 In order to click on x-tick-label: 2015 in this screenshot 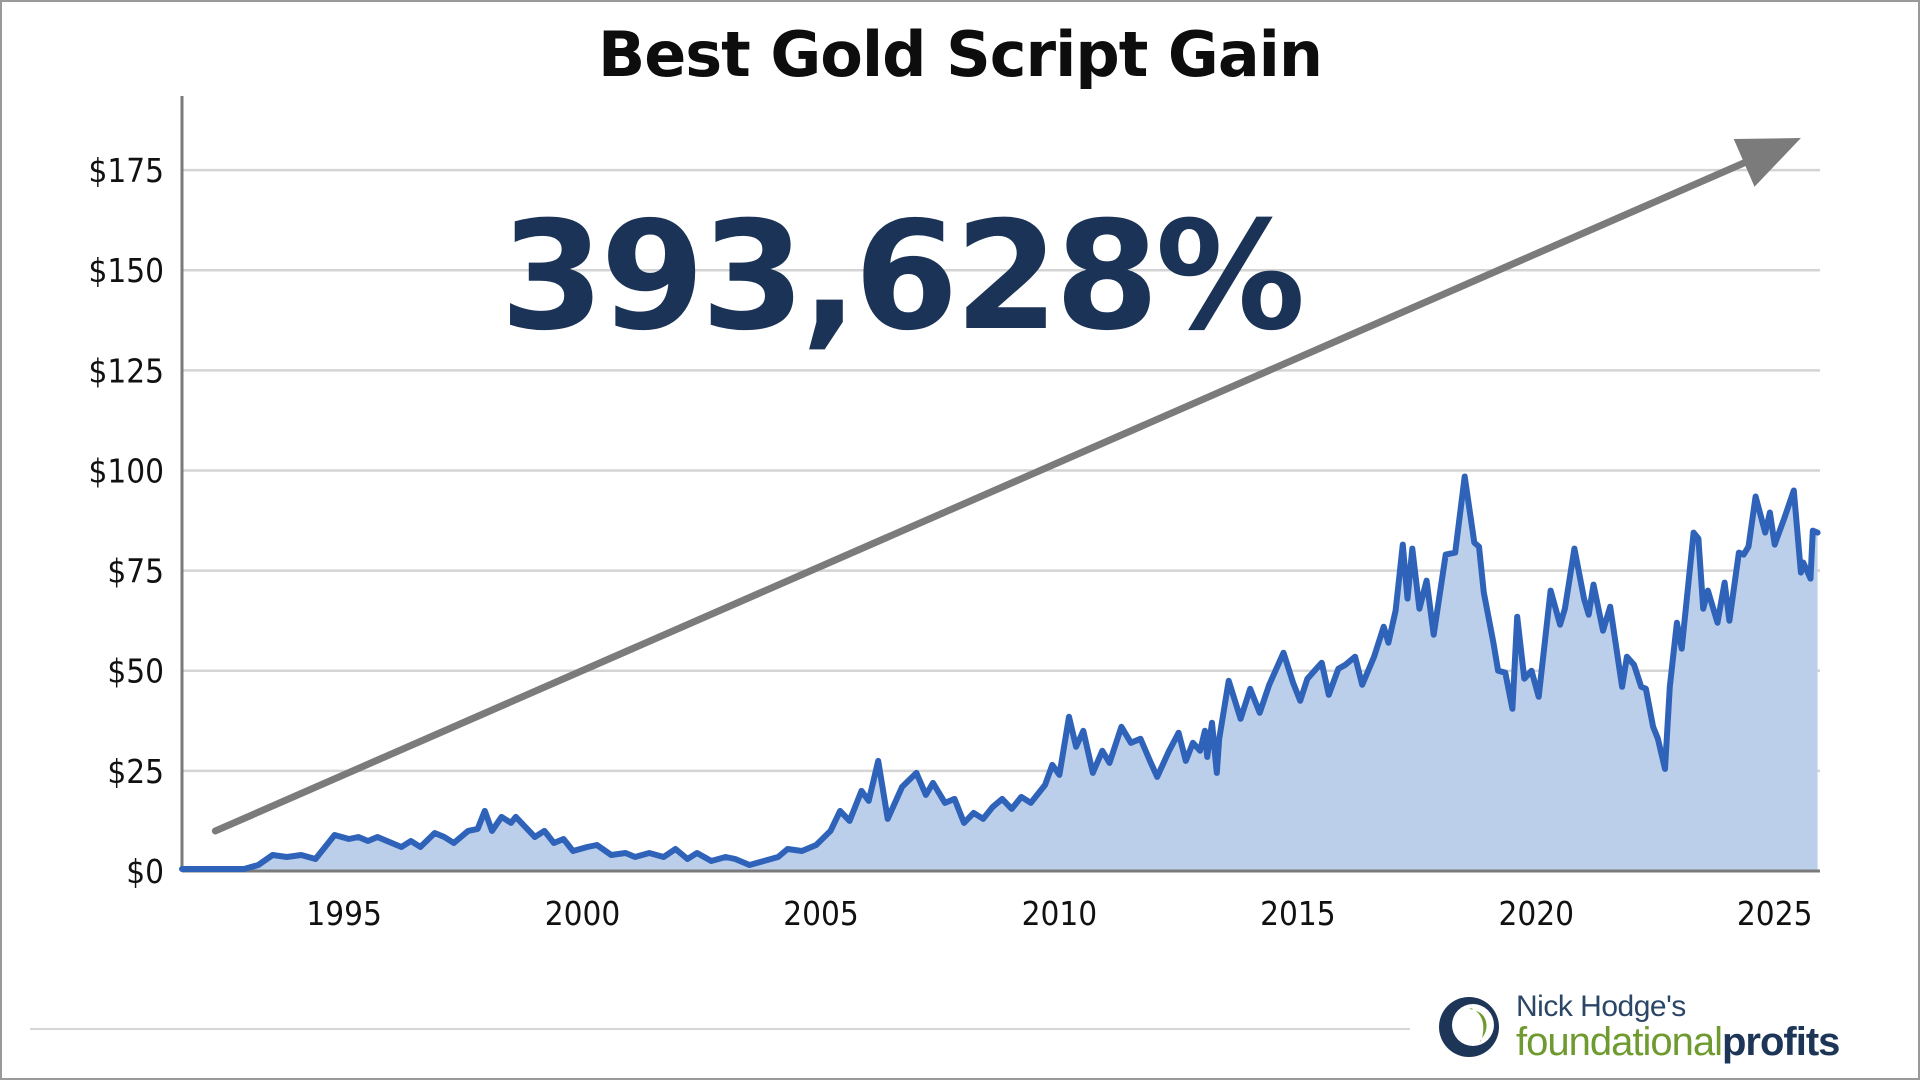, I will do `click(1298, 913)`.